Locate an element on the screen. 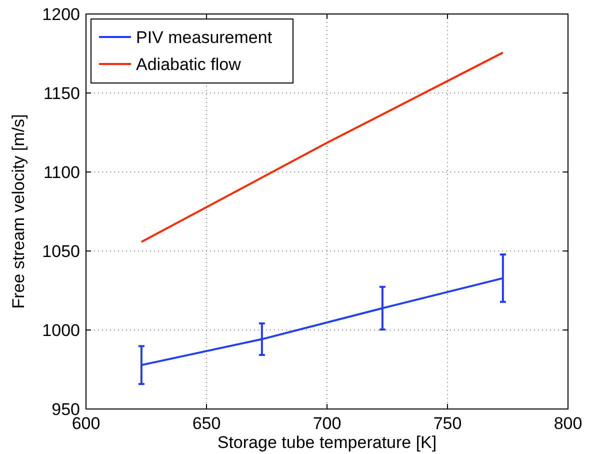 This screenshot has height=454, width=600. y-tick-label: 1150 is located at coordinates (61, 93).